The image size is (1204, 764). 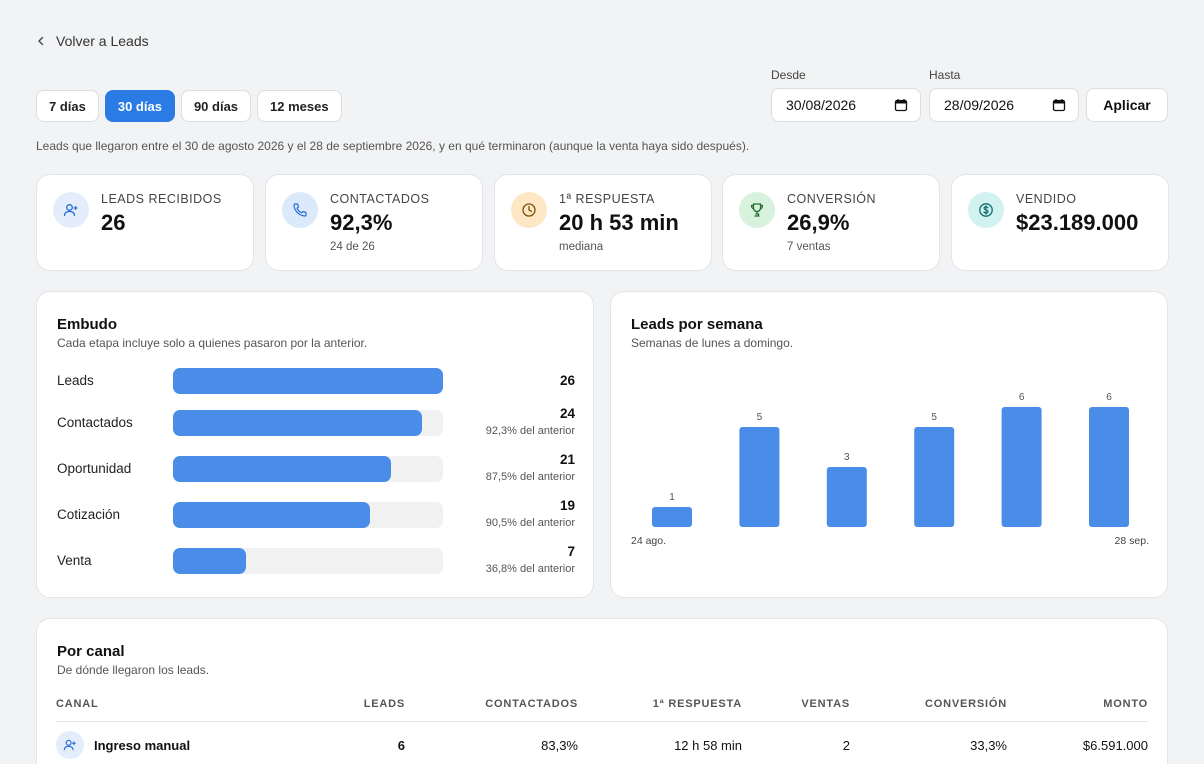 I want to click on kpi-sub: mediana, so click(x=581, y=247).